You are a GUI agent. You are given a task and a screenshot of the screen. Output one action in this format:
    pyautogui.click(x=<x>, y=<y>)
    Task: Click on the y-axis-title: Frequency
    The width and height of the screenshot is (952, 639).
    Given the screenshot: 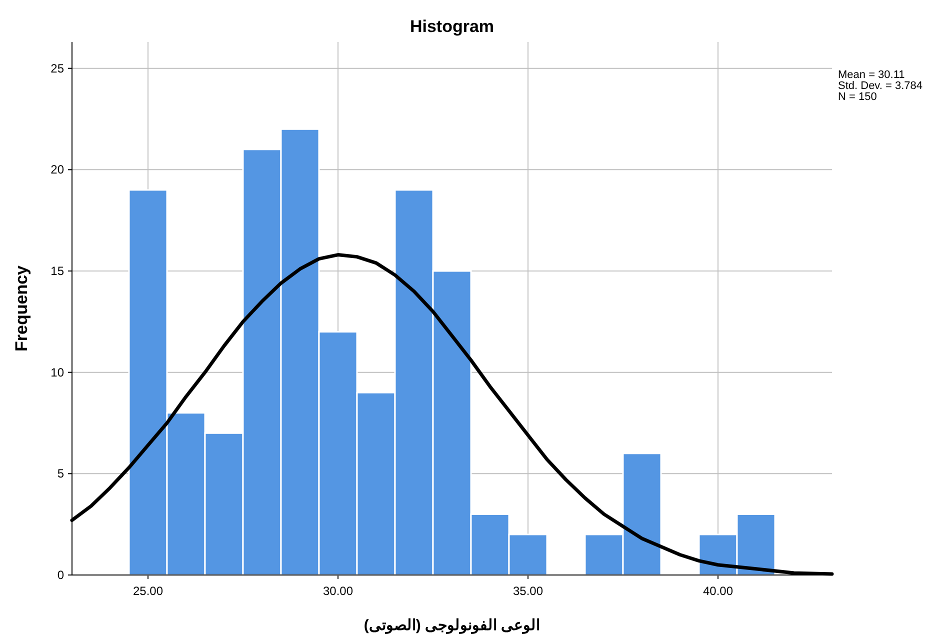 What is the action you would take?
    pyautogui.click(x=21, y=308)
    